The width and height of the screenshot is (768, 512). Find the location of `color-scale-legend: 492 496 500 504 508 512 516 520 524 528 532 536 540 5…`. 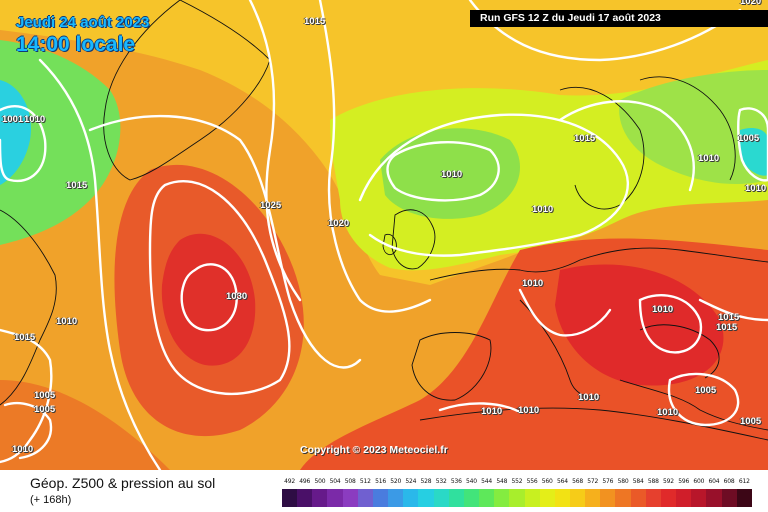

color-scale-legend: 492 496 500 504 508 512 516 520 524 528 532 536 540 5… is located at coordinates (517, 494).